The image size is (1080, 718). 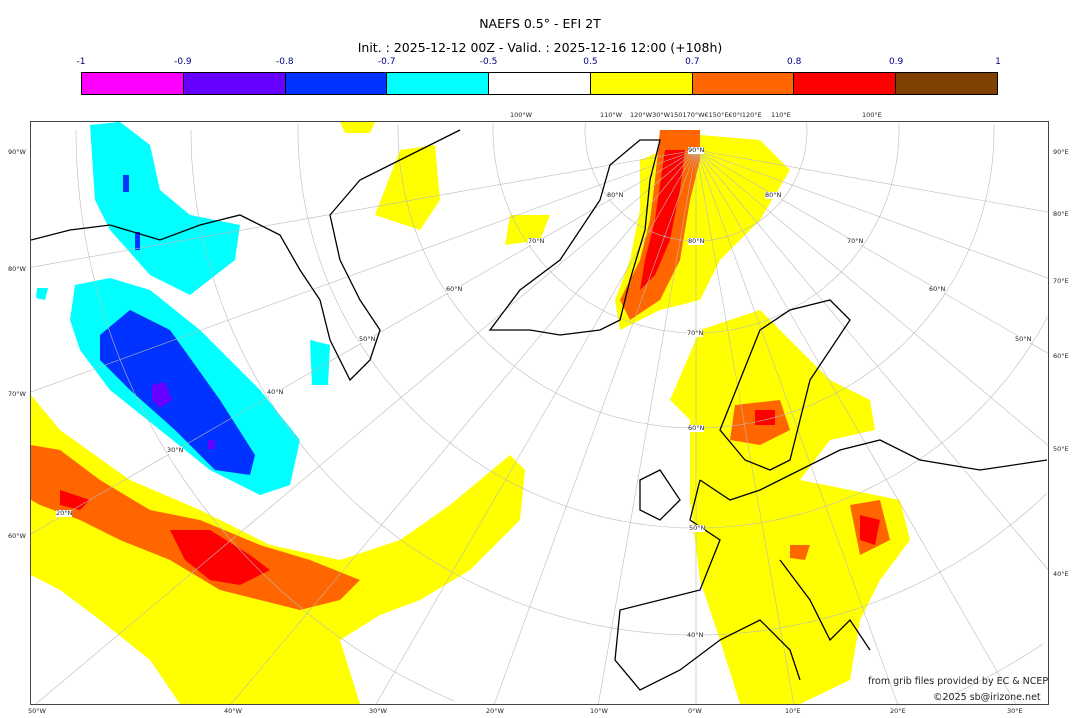 What do you see at coordinates (17, 394) in the screenshot?
I see `left-axis-label: 70°W` at bounding box center [17, 394].